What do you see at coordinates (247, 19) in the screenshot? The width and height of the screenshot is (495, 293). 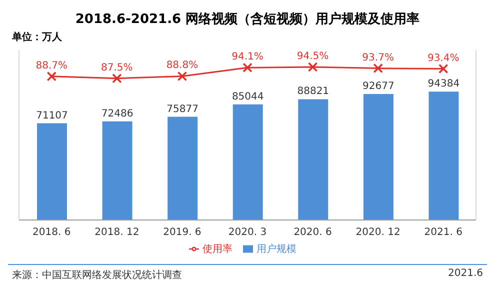 I see `chart-title: 2018.6-2021.6 网络视频（含短视频）用户规模及使用率` at bounding box center [247, 19].